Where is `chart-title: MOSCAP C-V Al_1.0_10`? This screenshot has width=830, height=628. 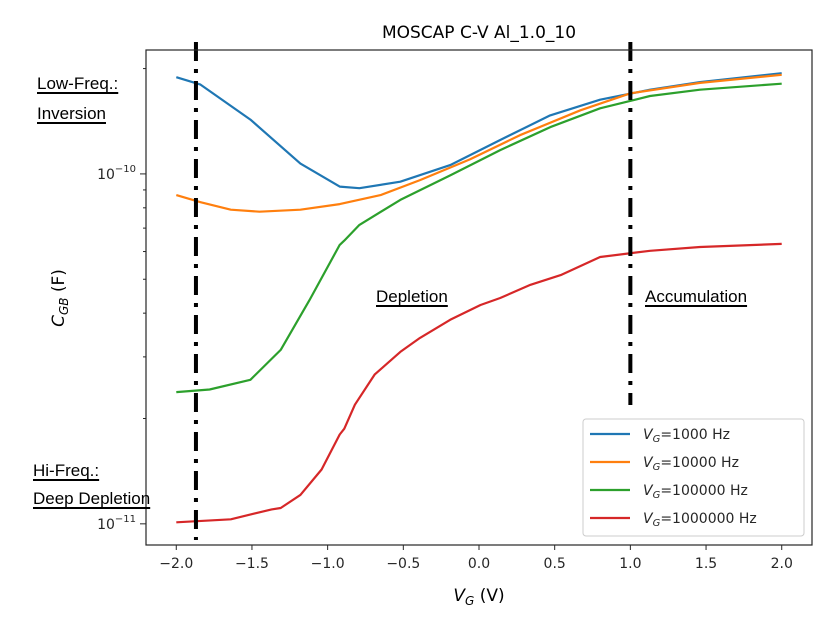
chart-title: MOSCAP C-V Al_1.0_10 is located at coordinates (479, 33).